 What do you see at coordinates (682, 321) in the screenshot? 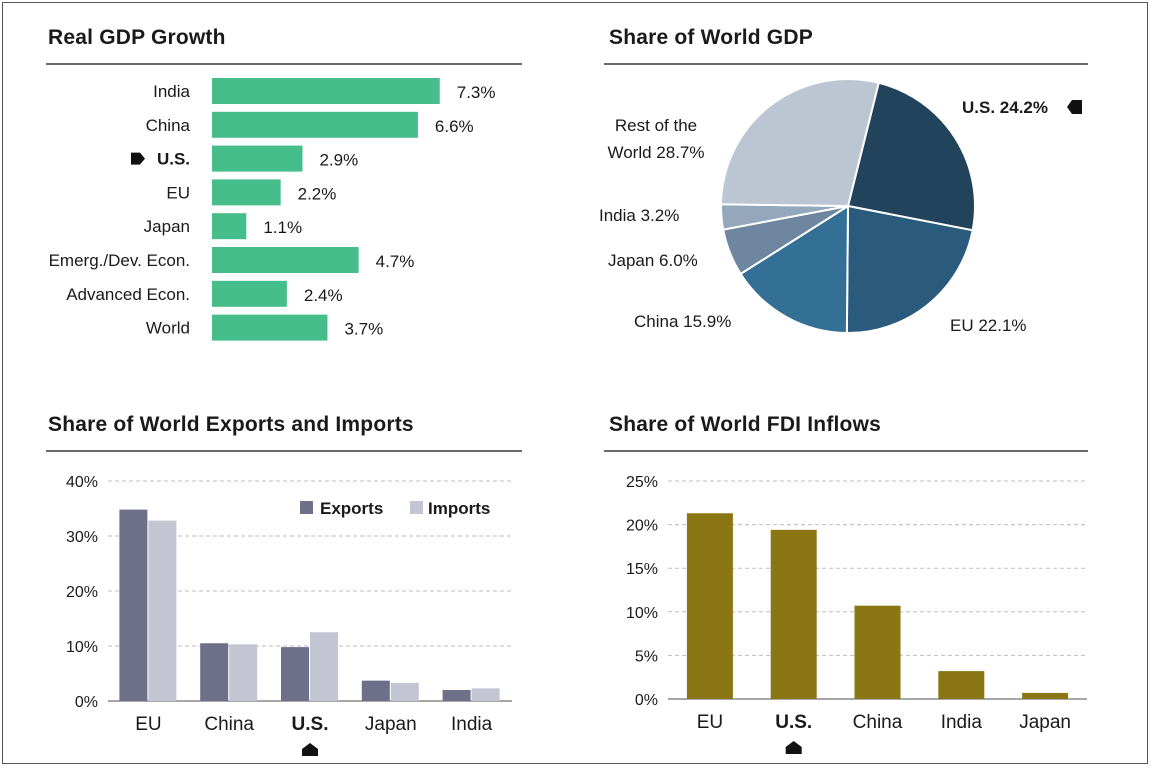
I see `pie-label-china: China 15.9%` at bounding box center [682, 321].